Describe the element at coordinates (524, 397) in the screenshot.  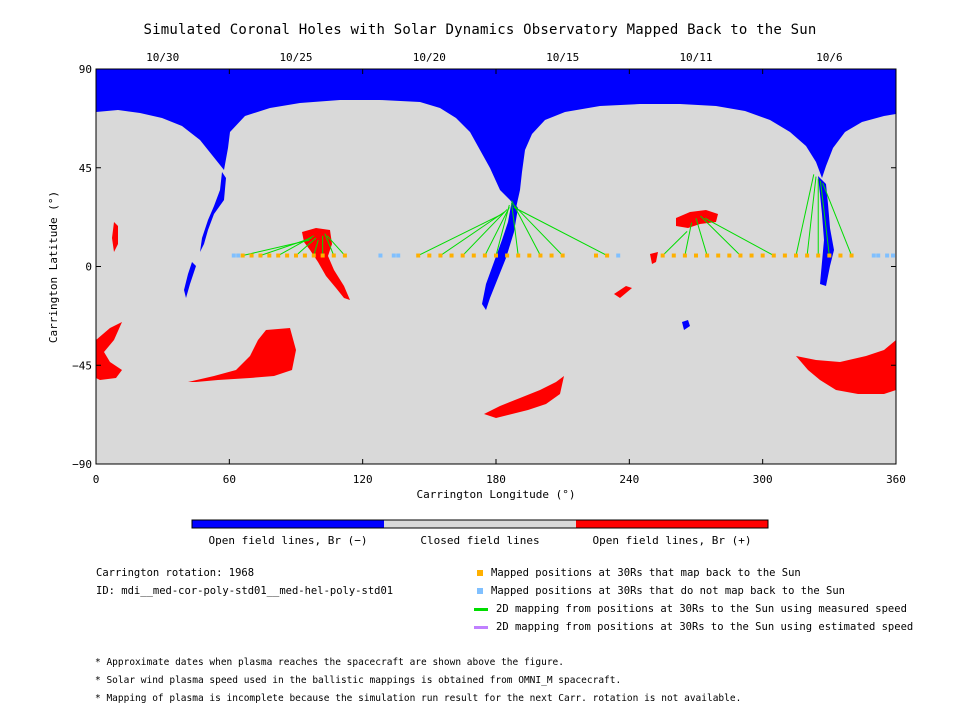
I see `south-positive-hole-c` at that location.